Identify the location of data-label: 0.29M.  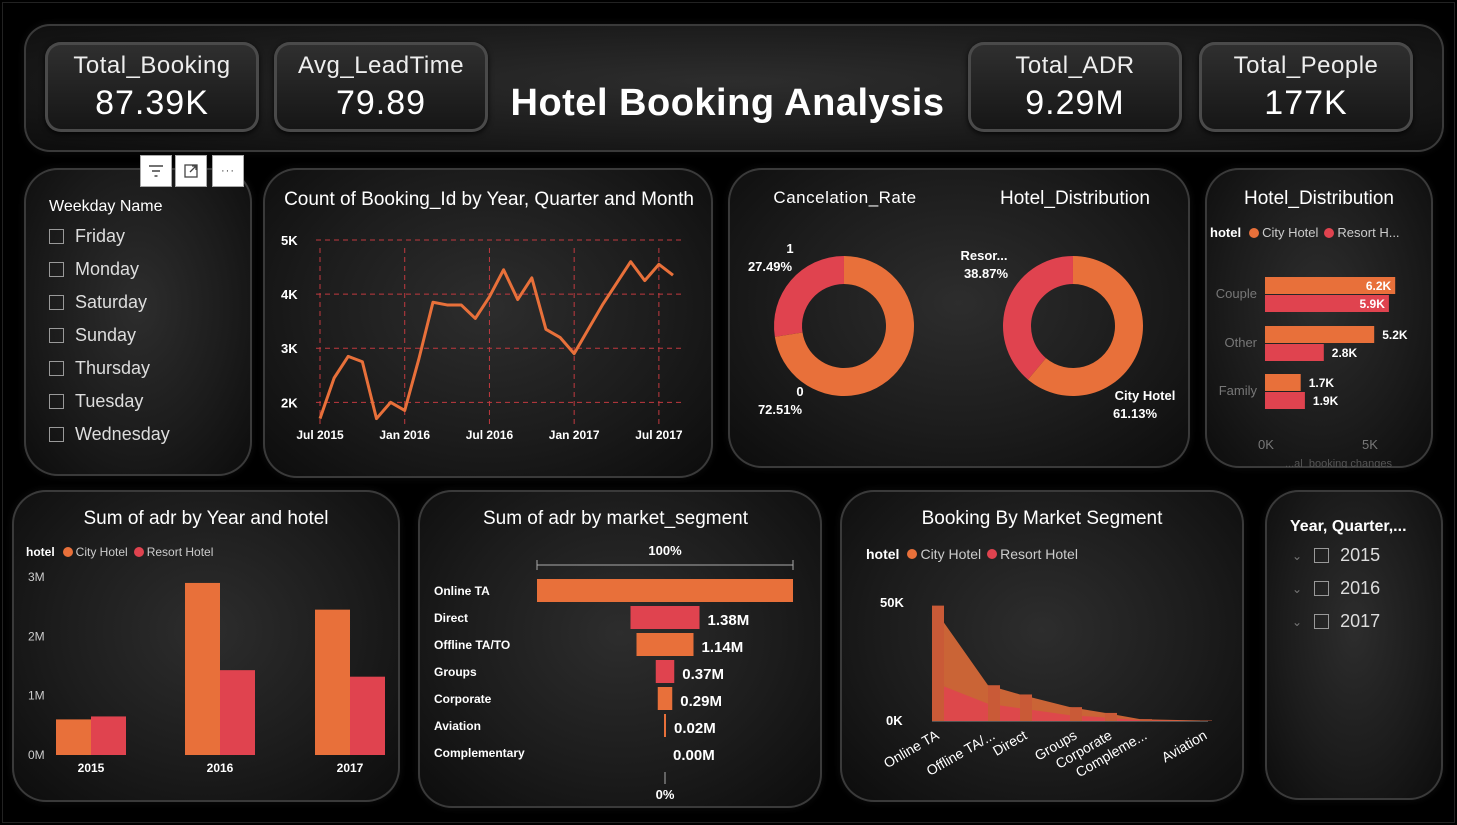
(701, 701).